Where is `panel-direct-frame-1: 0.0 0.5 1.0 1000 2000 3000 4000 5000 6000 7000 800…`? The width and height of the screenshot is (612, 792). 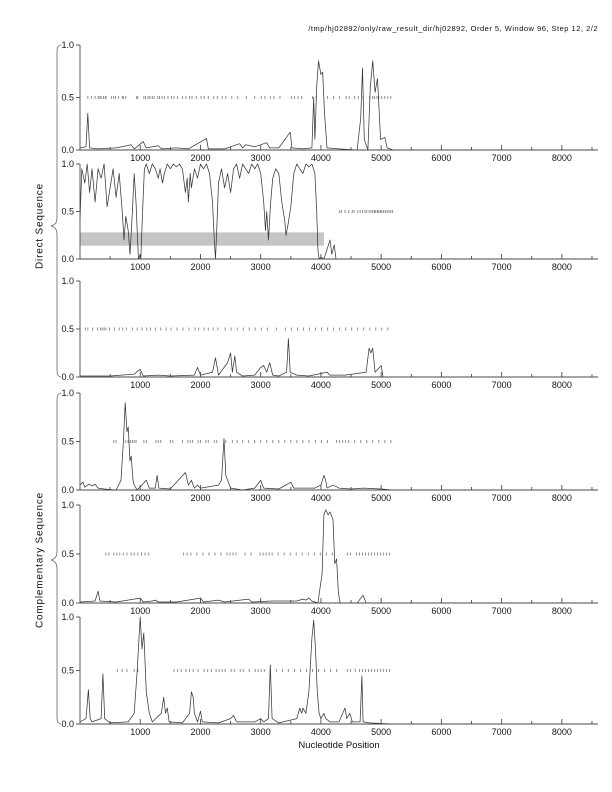 panel-direct-frame-1: 0.0 0.5 1.0 1000 2000 3000 4000 5000 6000 7000 800… is located at coordinates (329, 101).